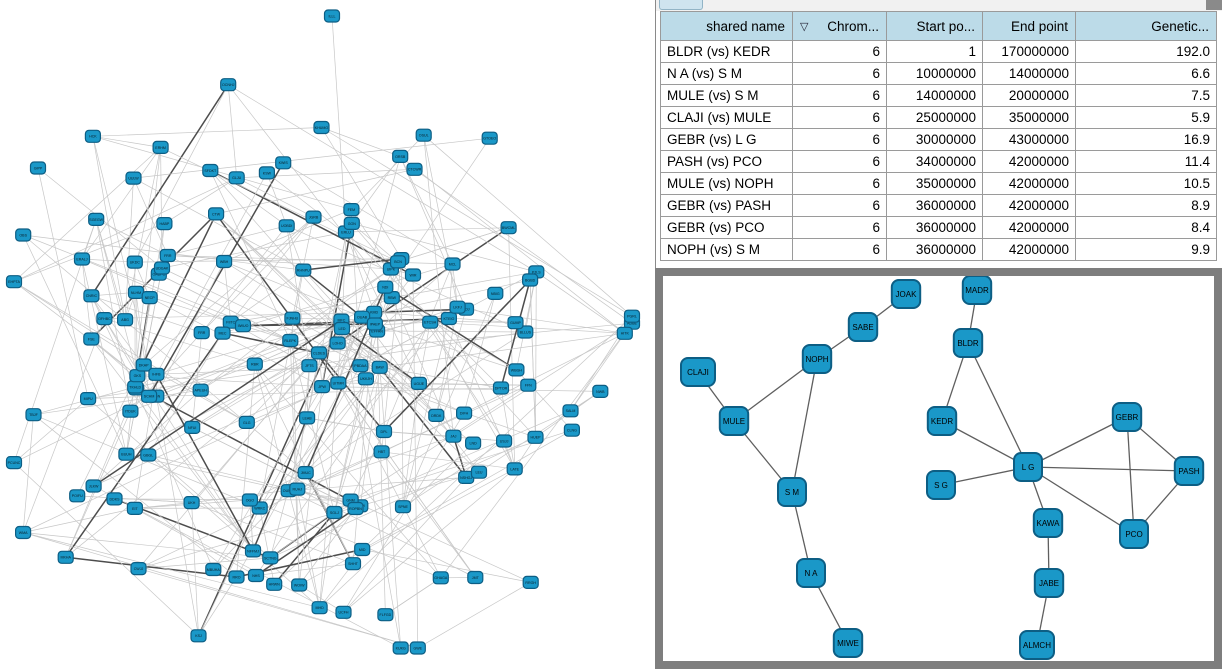 Image resolution: width=1222 pixels, height=669 pixels. What do you see at coordinates (351, 223) in the screenshot?
I see `network-node: GON` at bounding box center [351, 223].